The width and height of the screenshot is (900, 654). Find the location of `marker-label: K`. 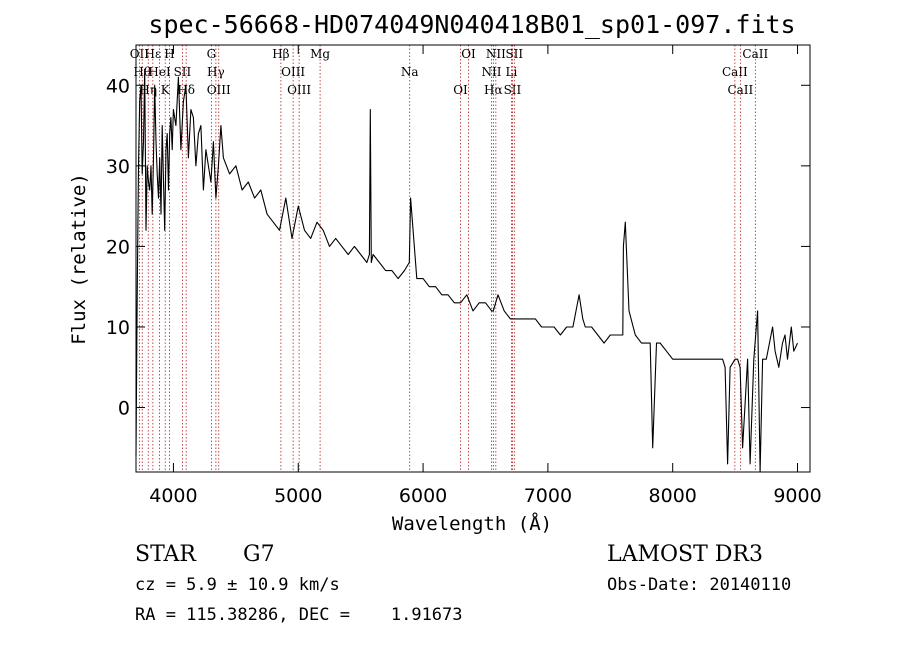

marker-label: K is located at coordinates (166, 90).